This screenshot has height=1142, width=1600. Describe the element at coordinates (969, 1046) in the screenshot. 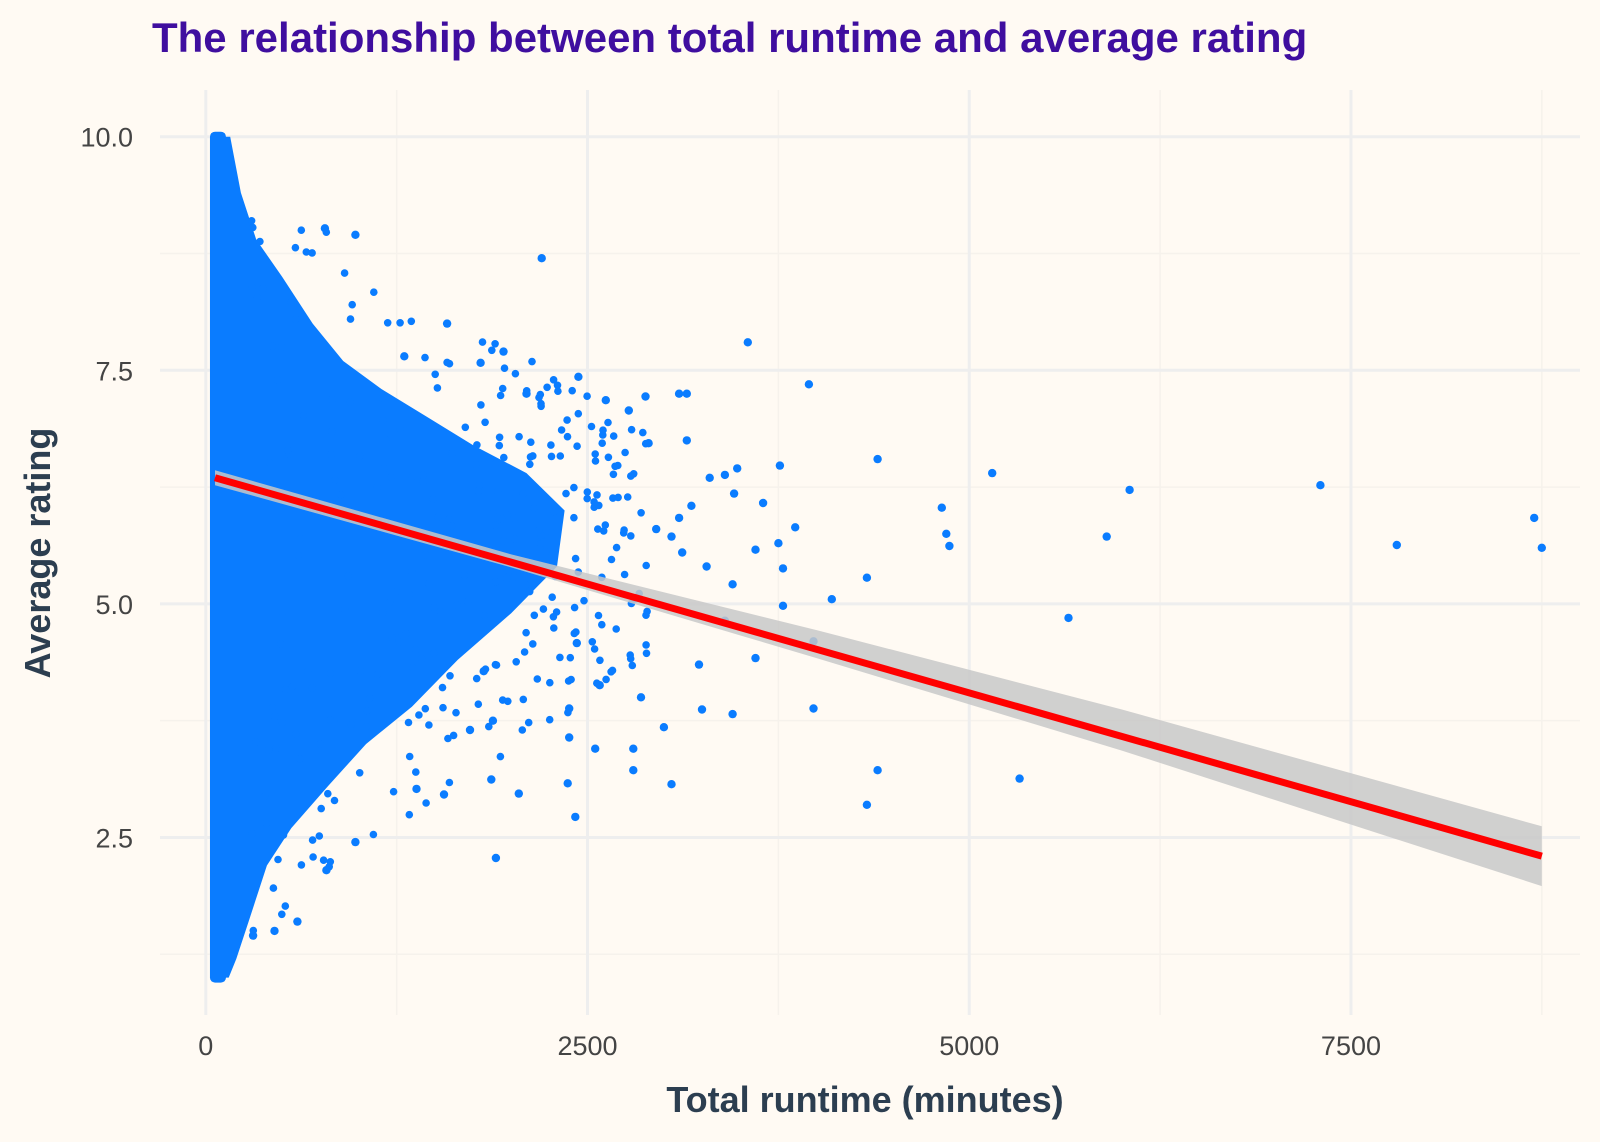

I see `x-tick-label-2: 5000` at that location.